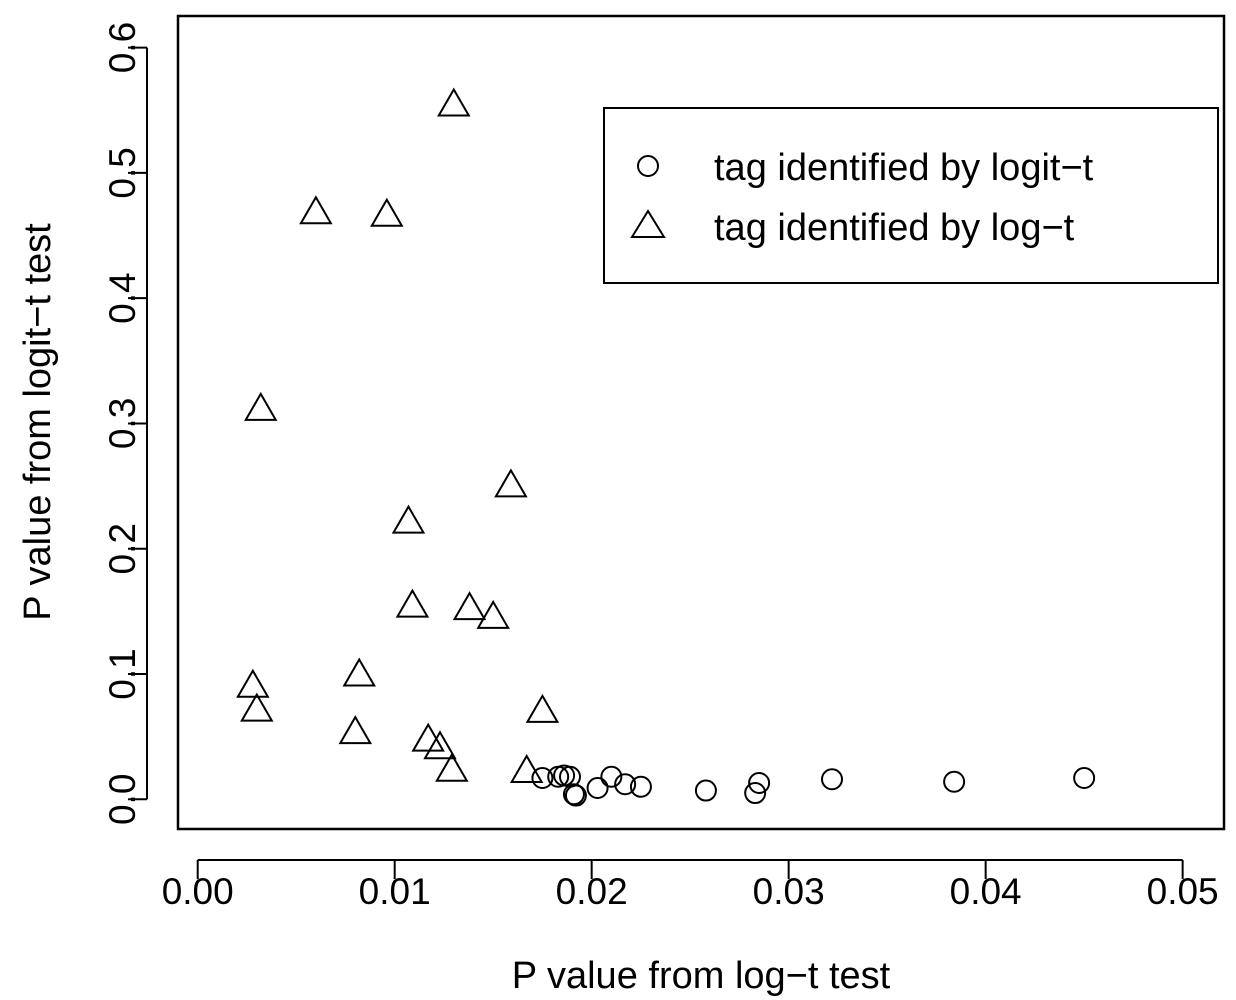  I want to click on y-tick-label: 0.6, so click(122, 47).